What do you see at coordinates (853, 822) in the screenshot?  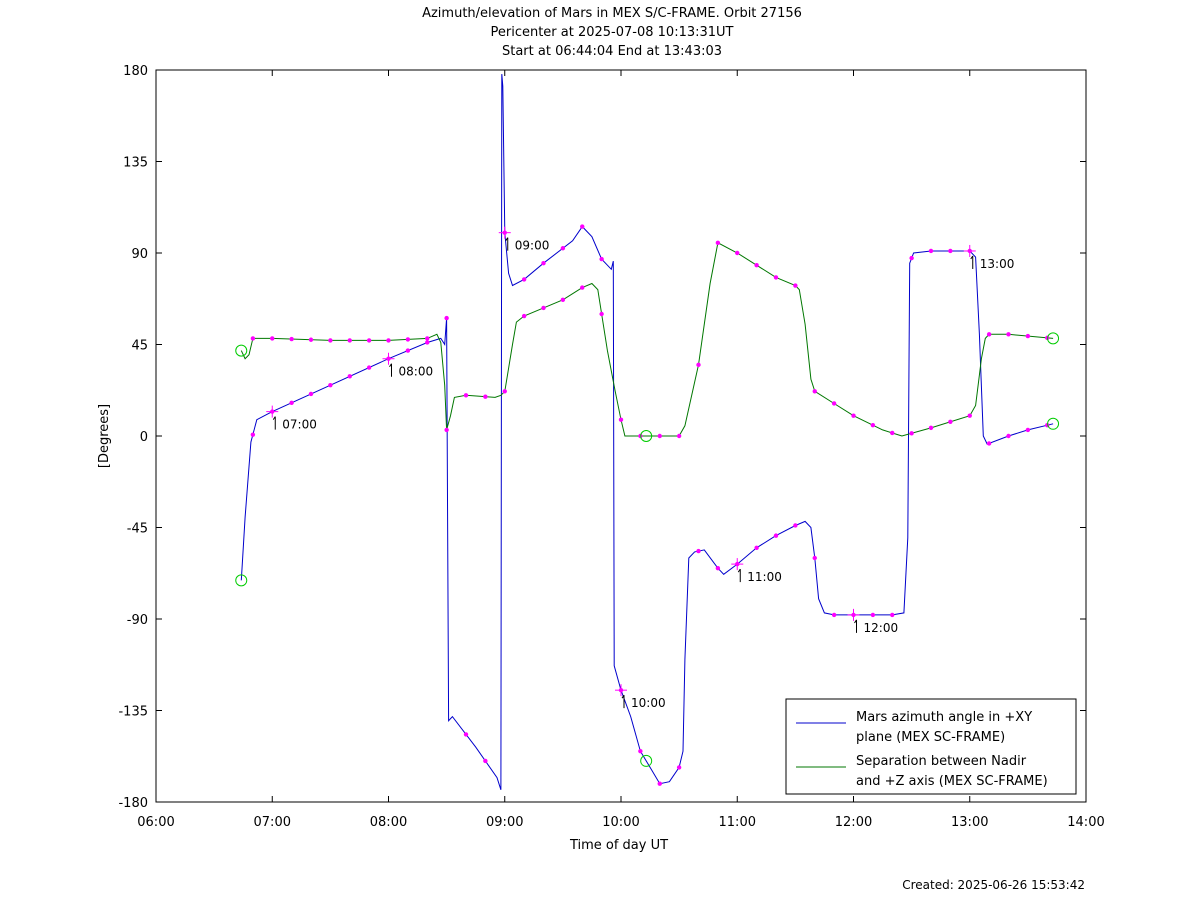 I see `x-tick-label: 12:00` at bounding box center [853, 822].